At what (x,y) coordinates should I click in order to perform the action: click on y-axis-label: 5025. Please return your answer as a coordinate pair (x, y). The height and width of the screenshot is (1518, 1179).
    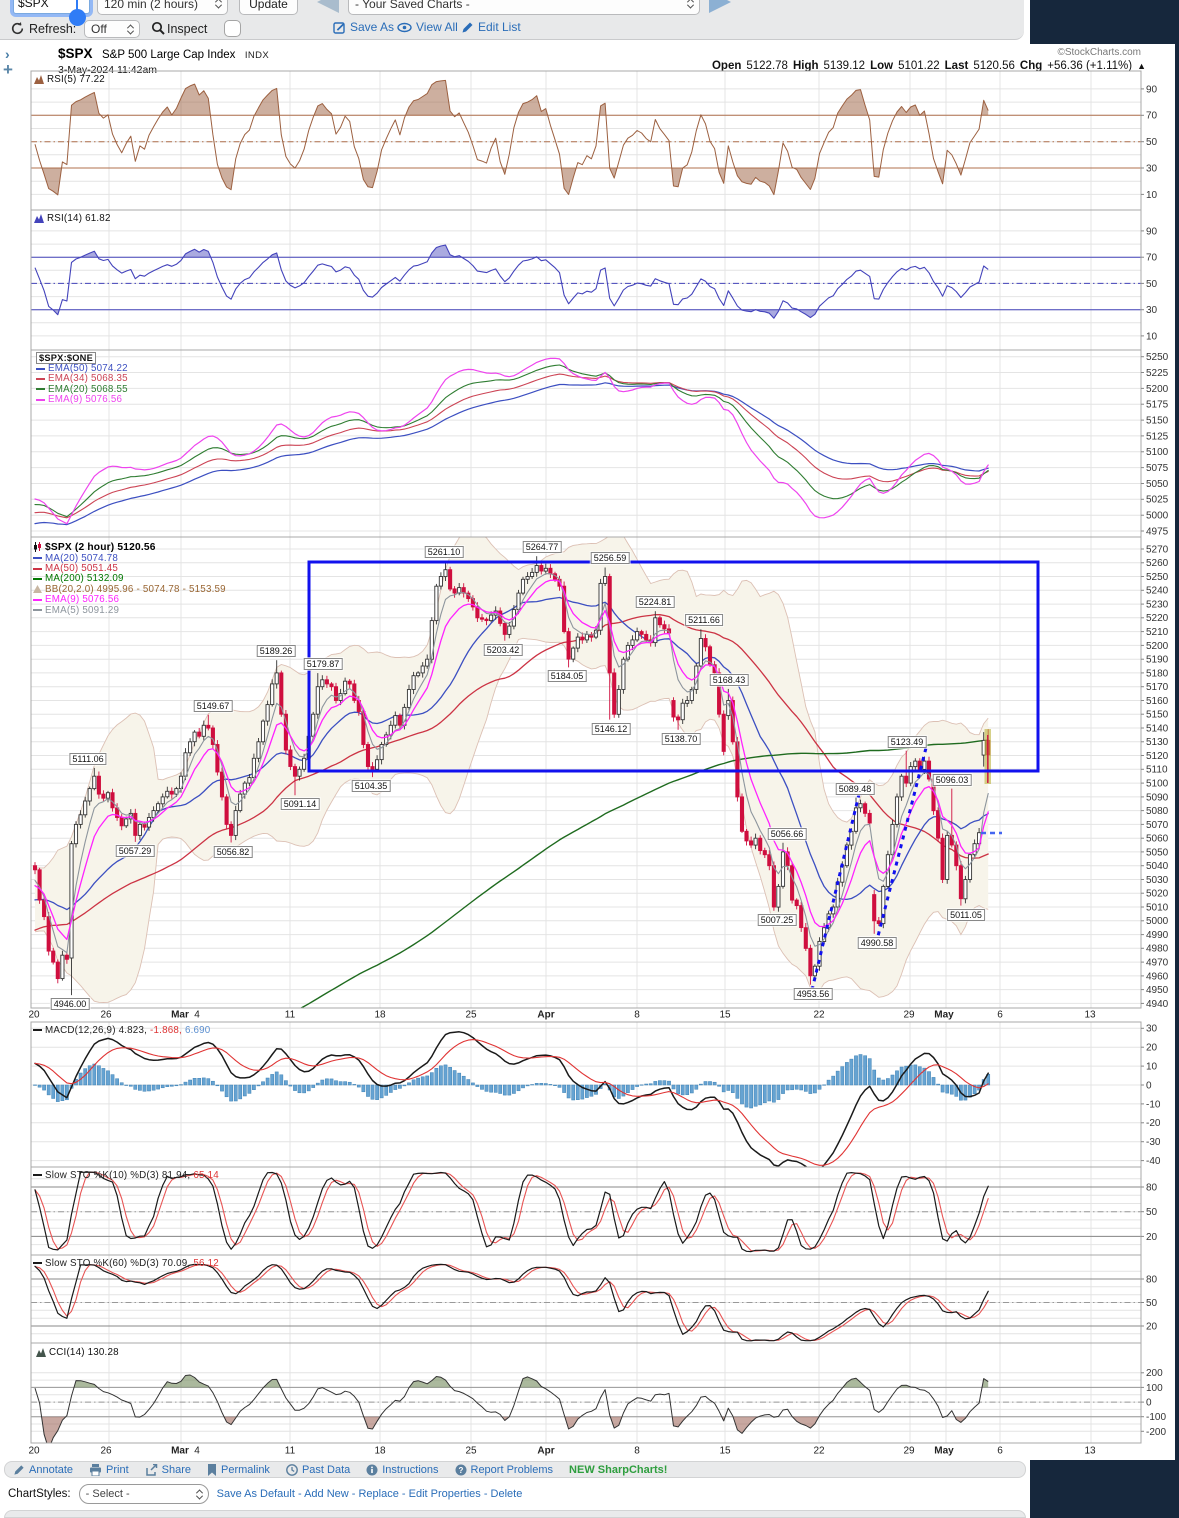
    Looking at the image, I should click on (1157, 500).